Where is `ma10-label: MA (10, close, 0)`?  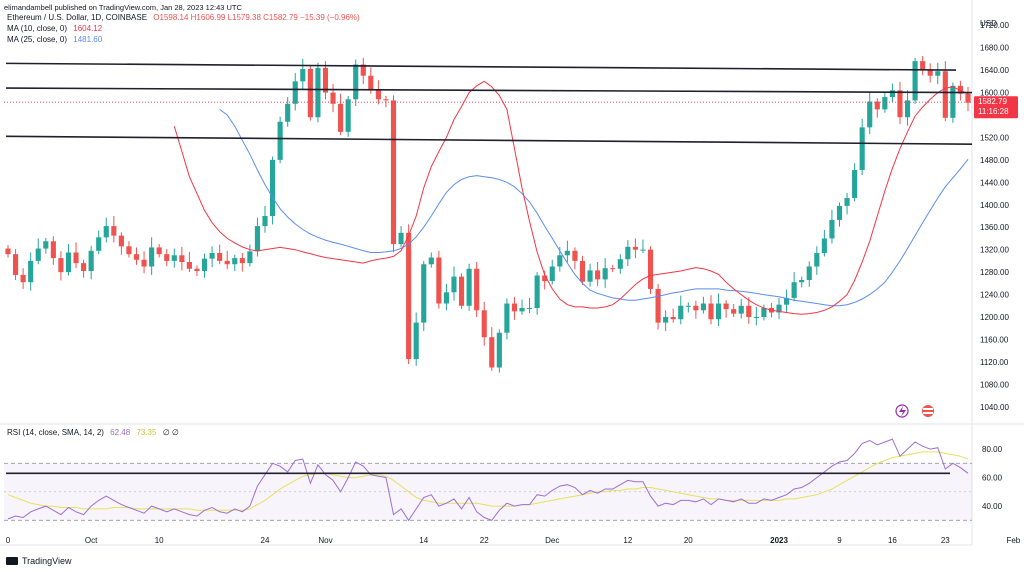
ma10-label: MA (10, close, 0) is located at coordinates (37, 28).